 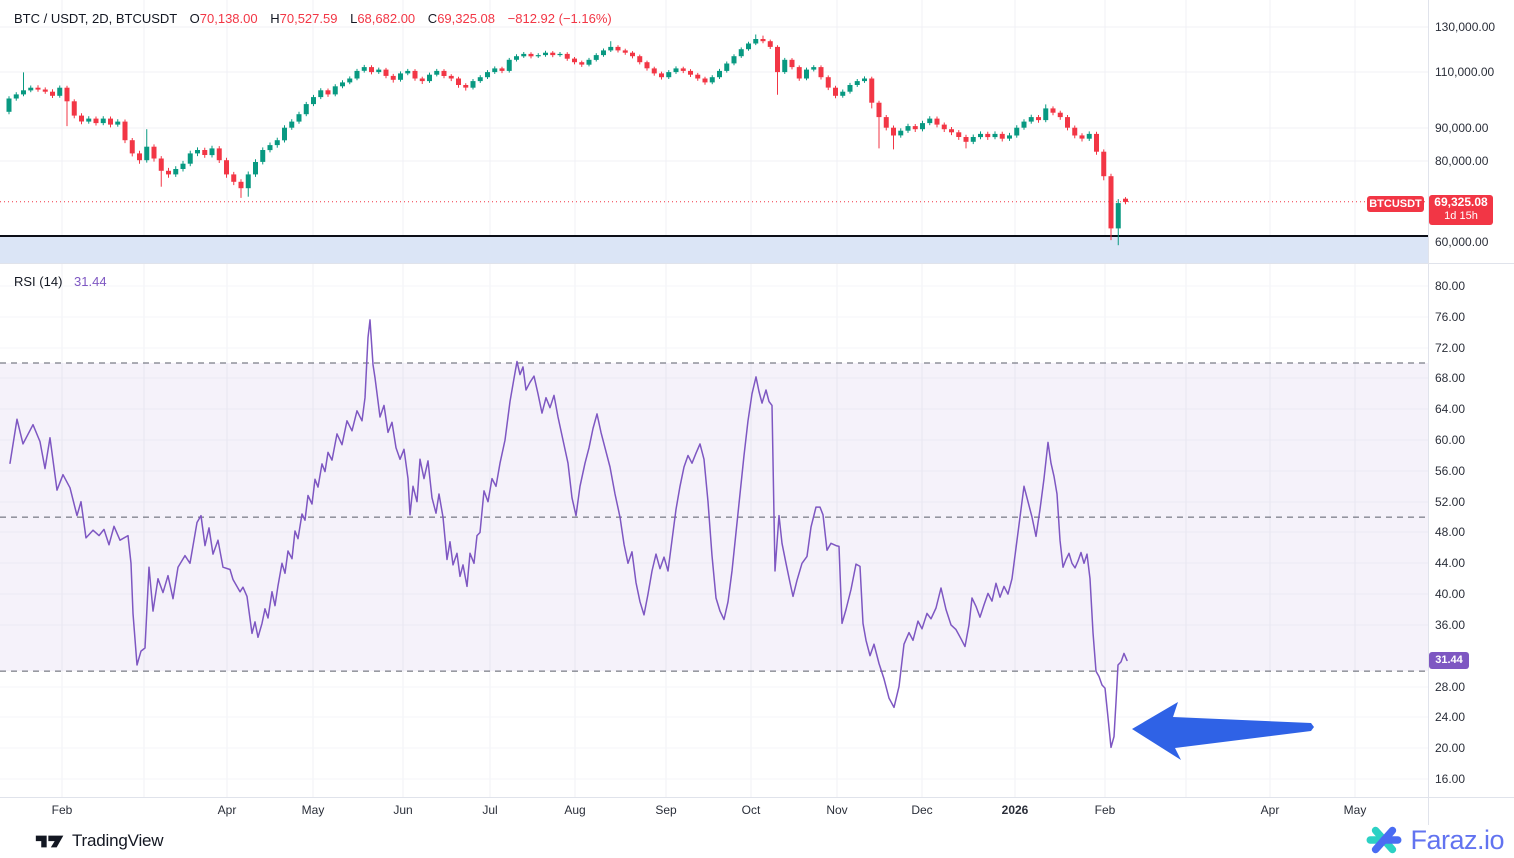 What do you see at coordinates (559, 18) in the screenshot?
I see `change-value: −812.92 (−1.16%)` at bounding box center [559, 18].